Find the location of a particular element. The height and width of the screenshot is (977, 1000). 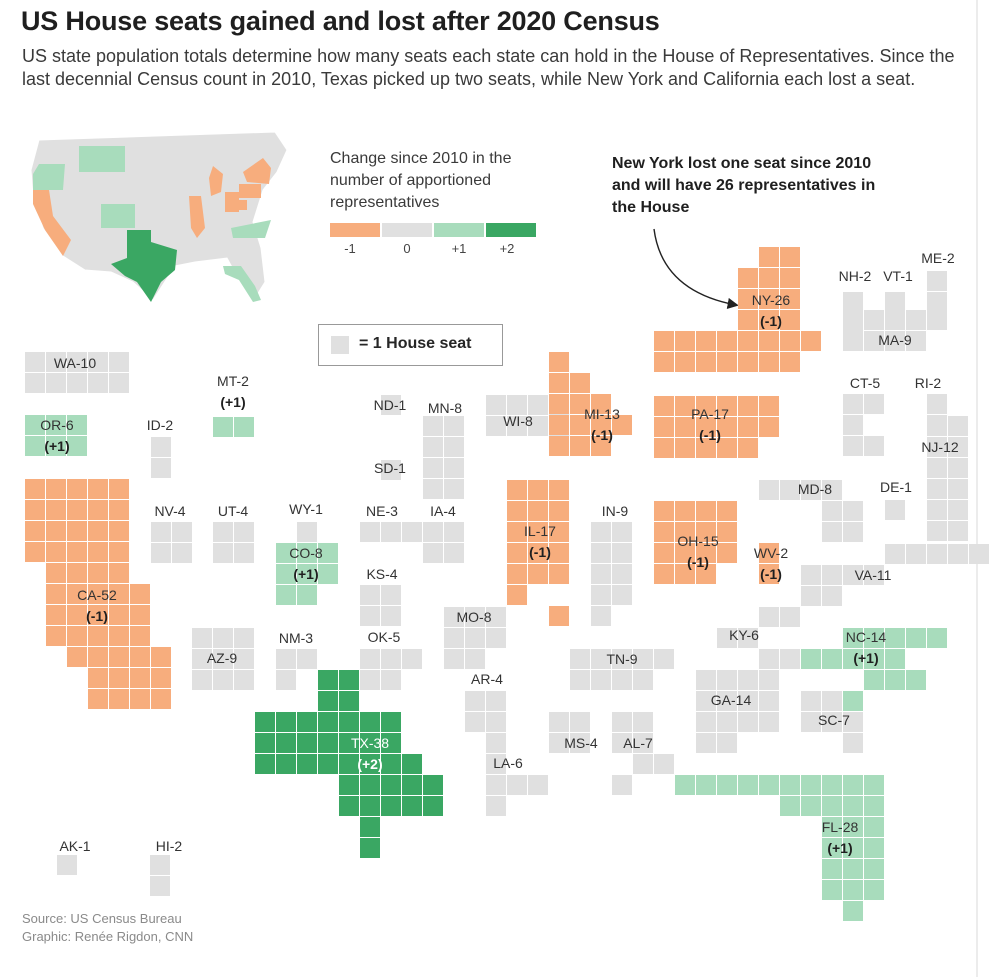

state-in: IN-9 is located at coordinates (611, 564).